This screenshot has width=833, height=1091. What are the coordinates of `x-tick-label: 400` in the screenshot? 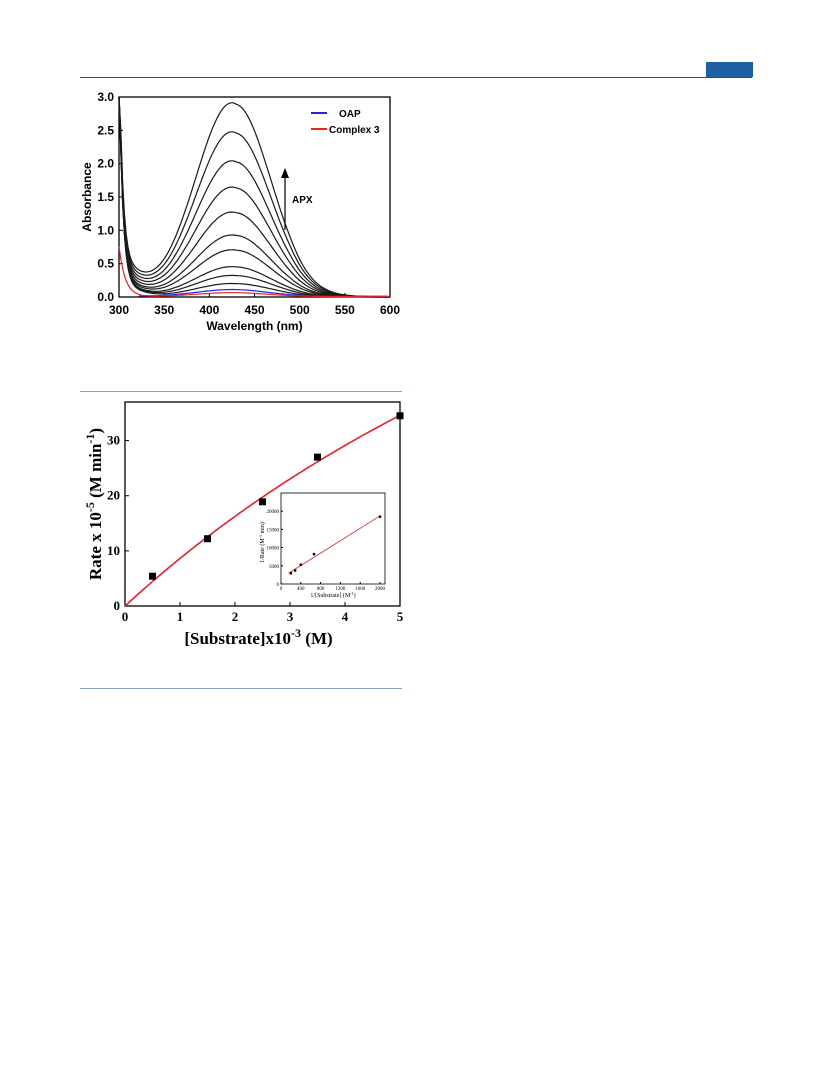 It's located at (209, 310).